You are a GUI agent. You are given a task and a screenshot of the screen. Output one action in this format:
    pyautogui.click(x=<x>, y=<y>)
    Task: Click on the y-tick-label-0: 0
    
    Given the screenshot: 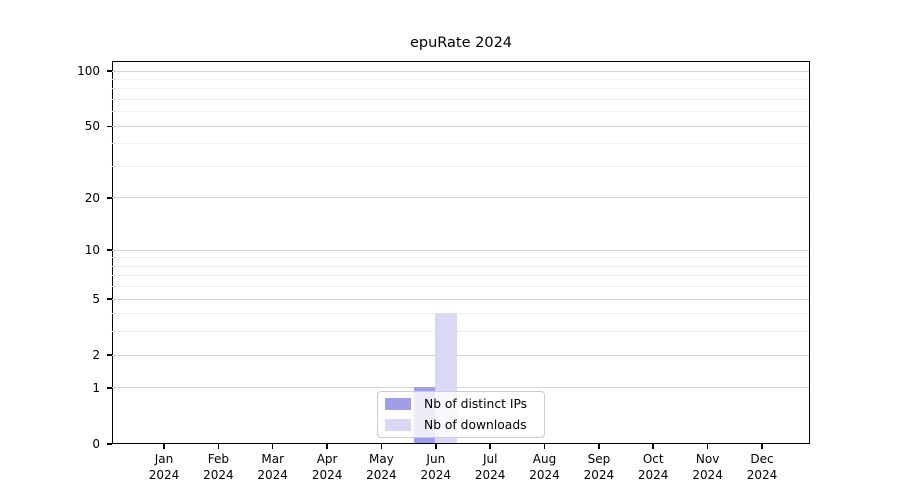 What is the action you would take?
    pyautogui.click(x=96, y=444)
    